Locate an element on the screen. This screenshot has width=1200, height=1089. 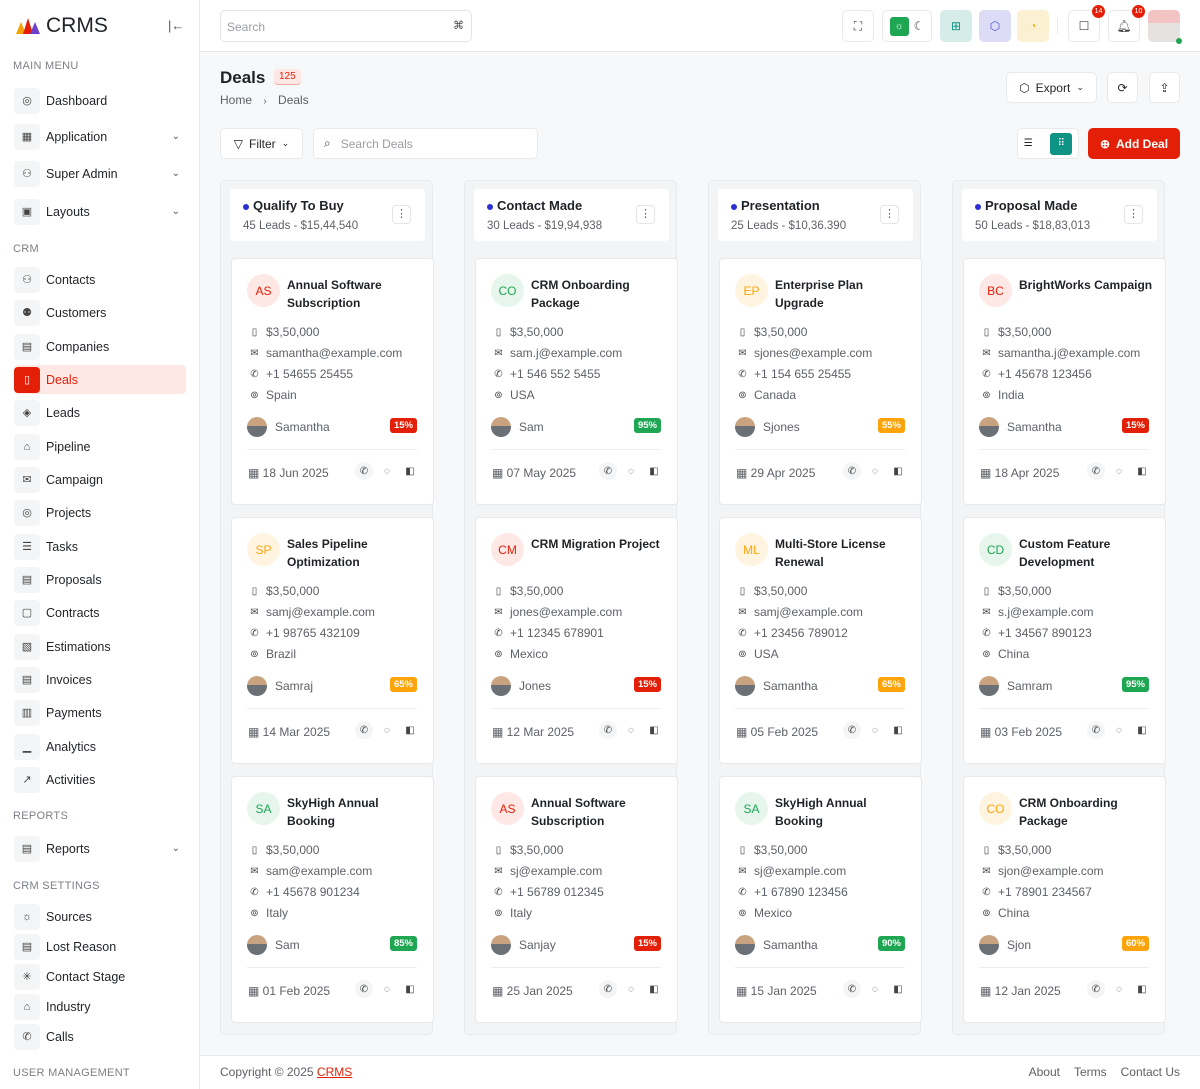
footer-link-about: About is located at coordinates (1044, 1072).